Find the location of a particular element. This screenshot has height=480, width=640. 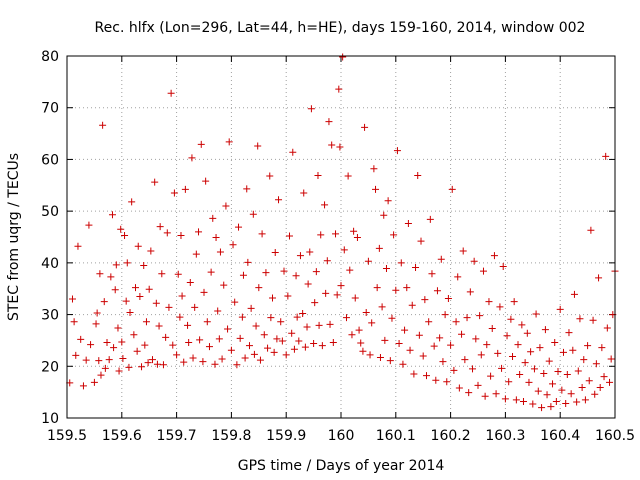

x-axis-label: GPS time / Days of year 2014 is located at coordinates (341, 466).